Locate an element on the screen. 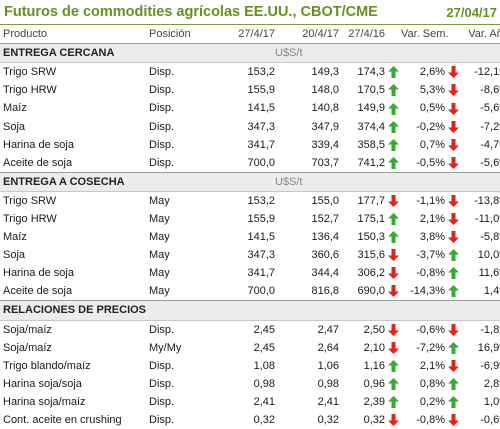  yearly-change: -5,8% is located at coordinates (490, 237).